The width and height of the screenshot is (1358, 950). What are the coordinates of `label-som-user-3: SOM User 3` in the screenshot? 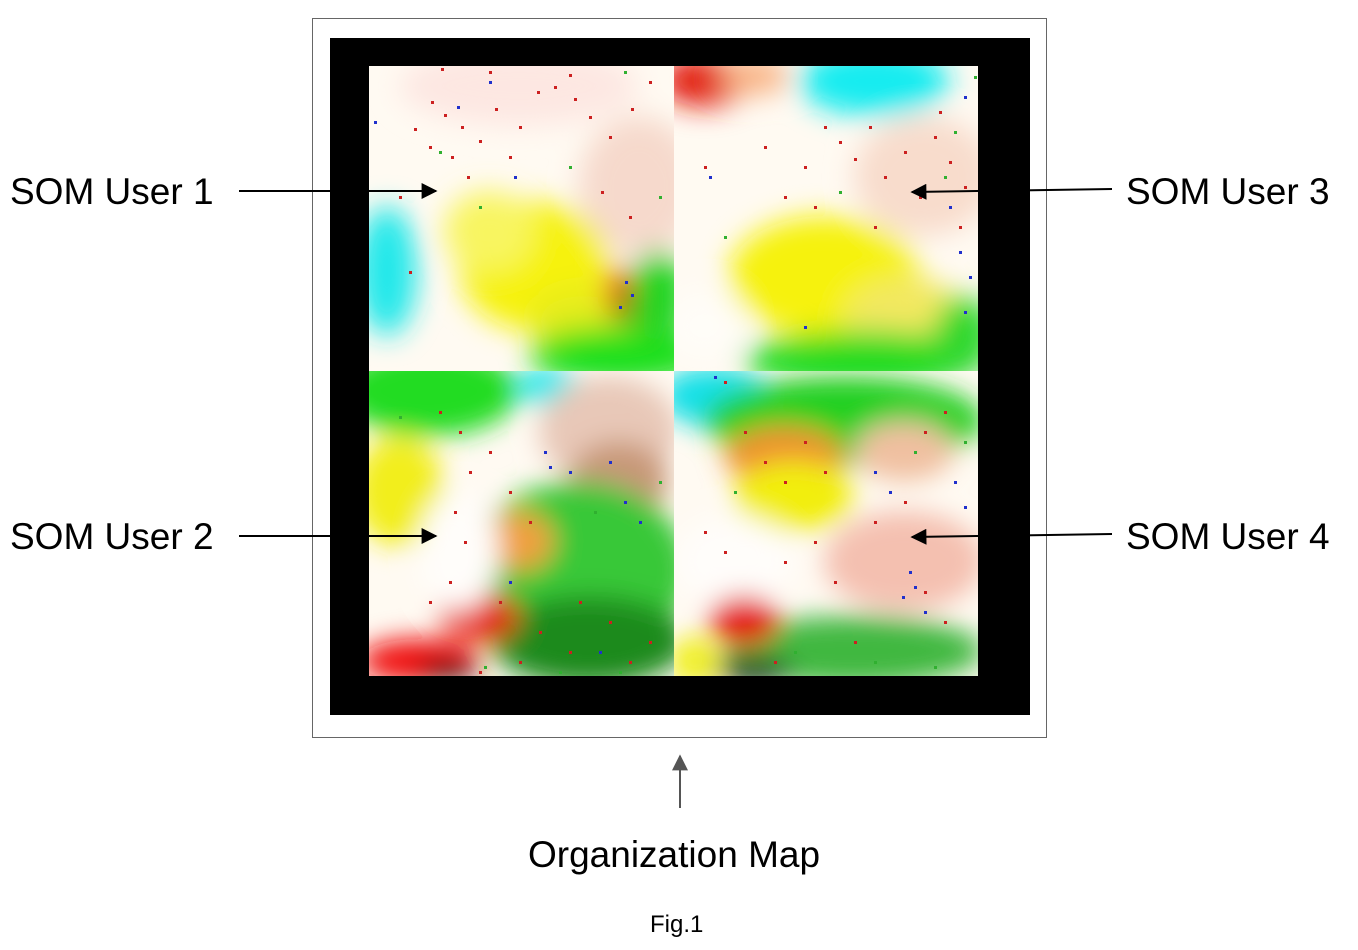 It's located at (1228, 191).